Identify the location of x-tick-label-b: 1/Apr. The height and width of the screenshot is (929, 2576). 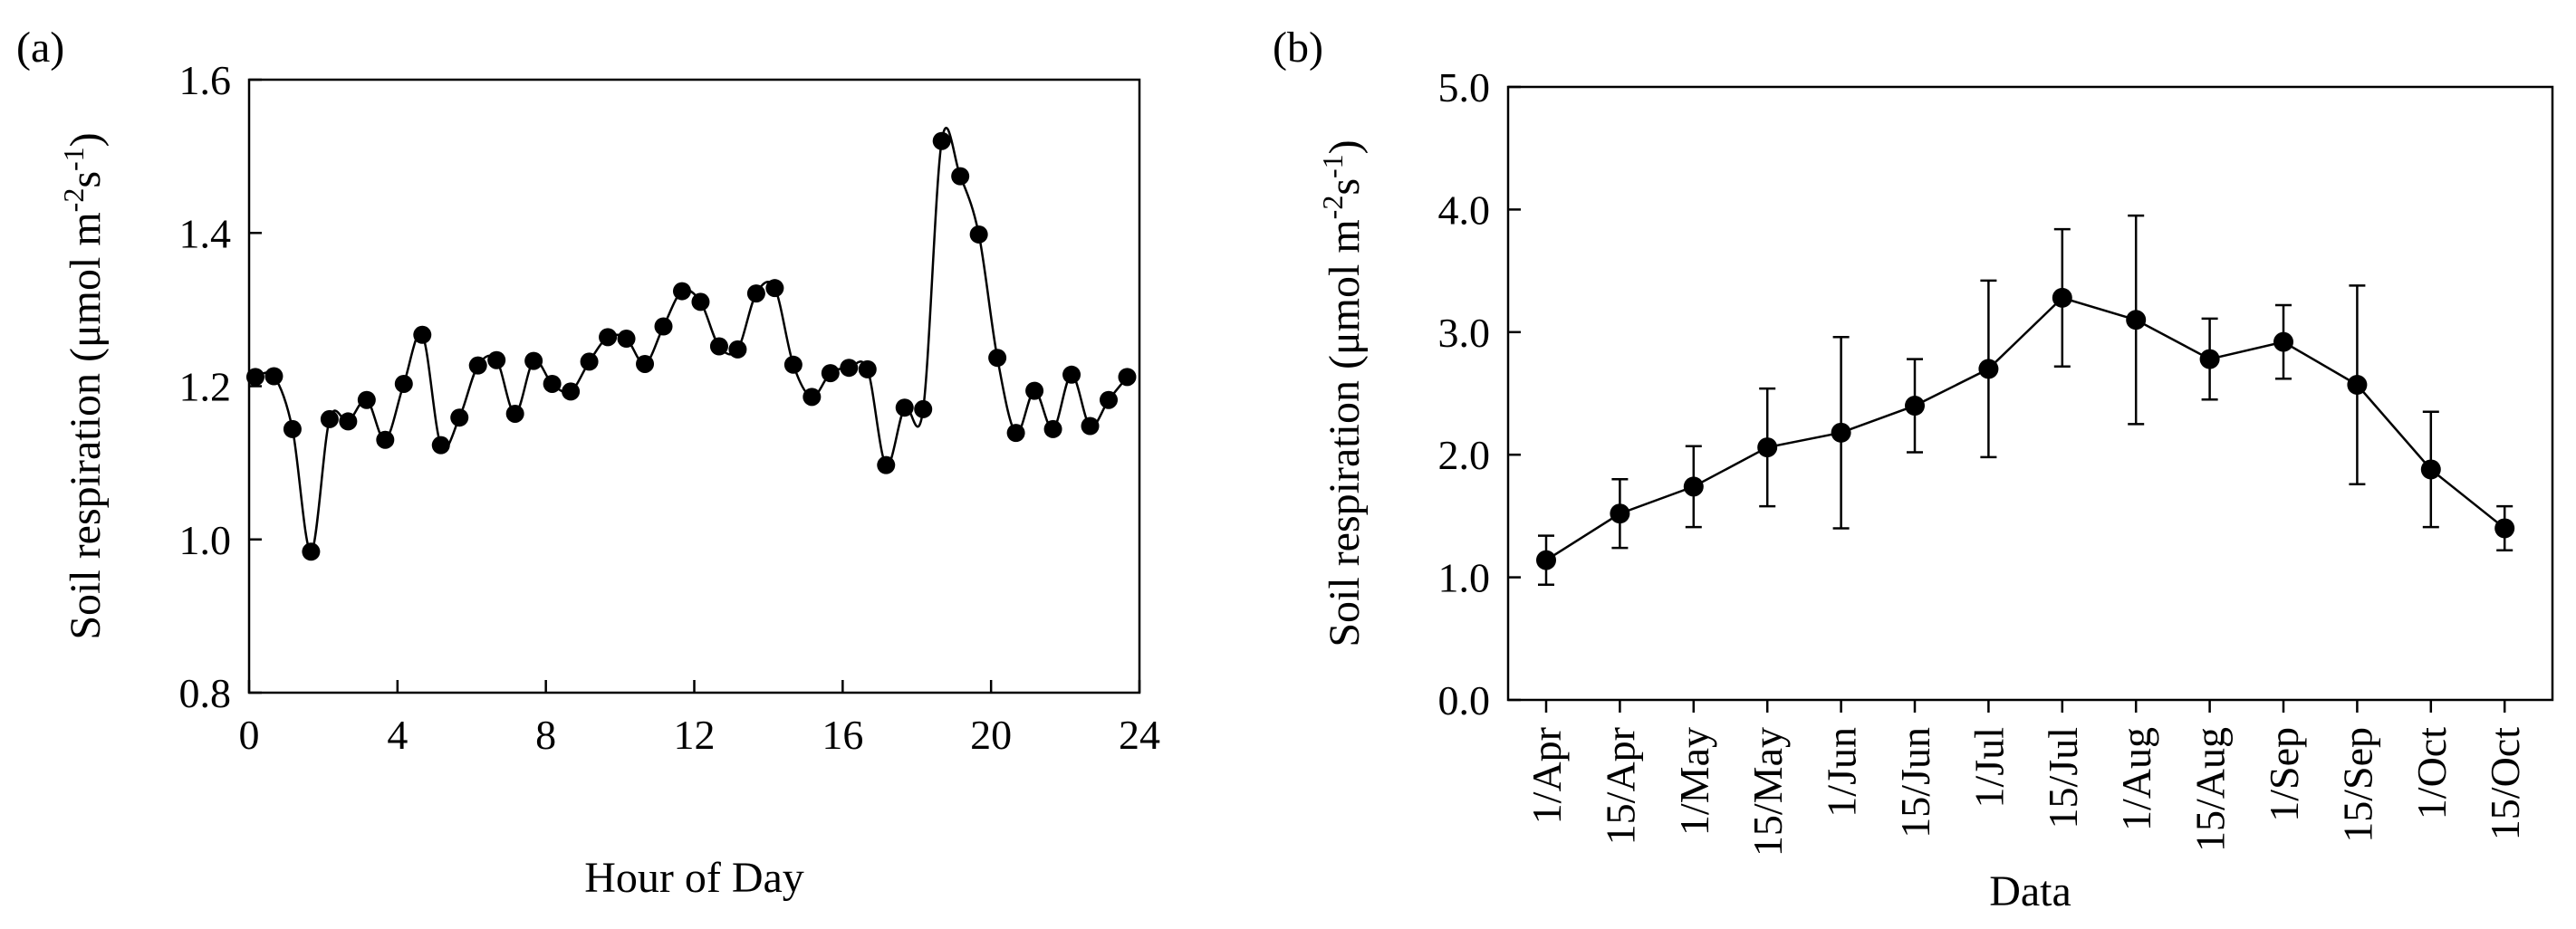
(1546, 775).